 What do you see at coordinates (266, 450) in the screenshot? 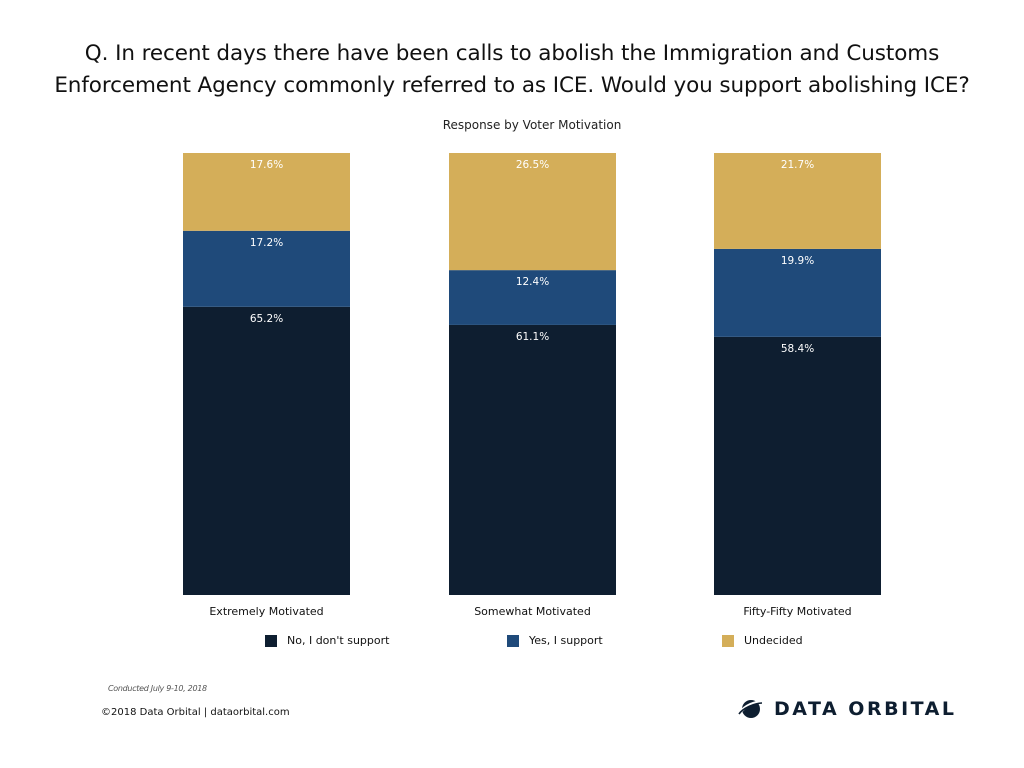
I see `bar-segment-no-extremely-motivated` at bounding box center [266, 450].